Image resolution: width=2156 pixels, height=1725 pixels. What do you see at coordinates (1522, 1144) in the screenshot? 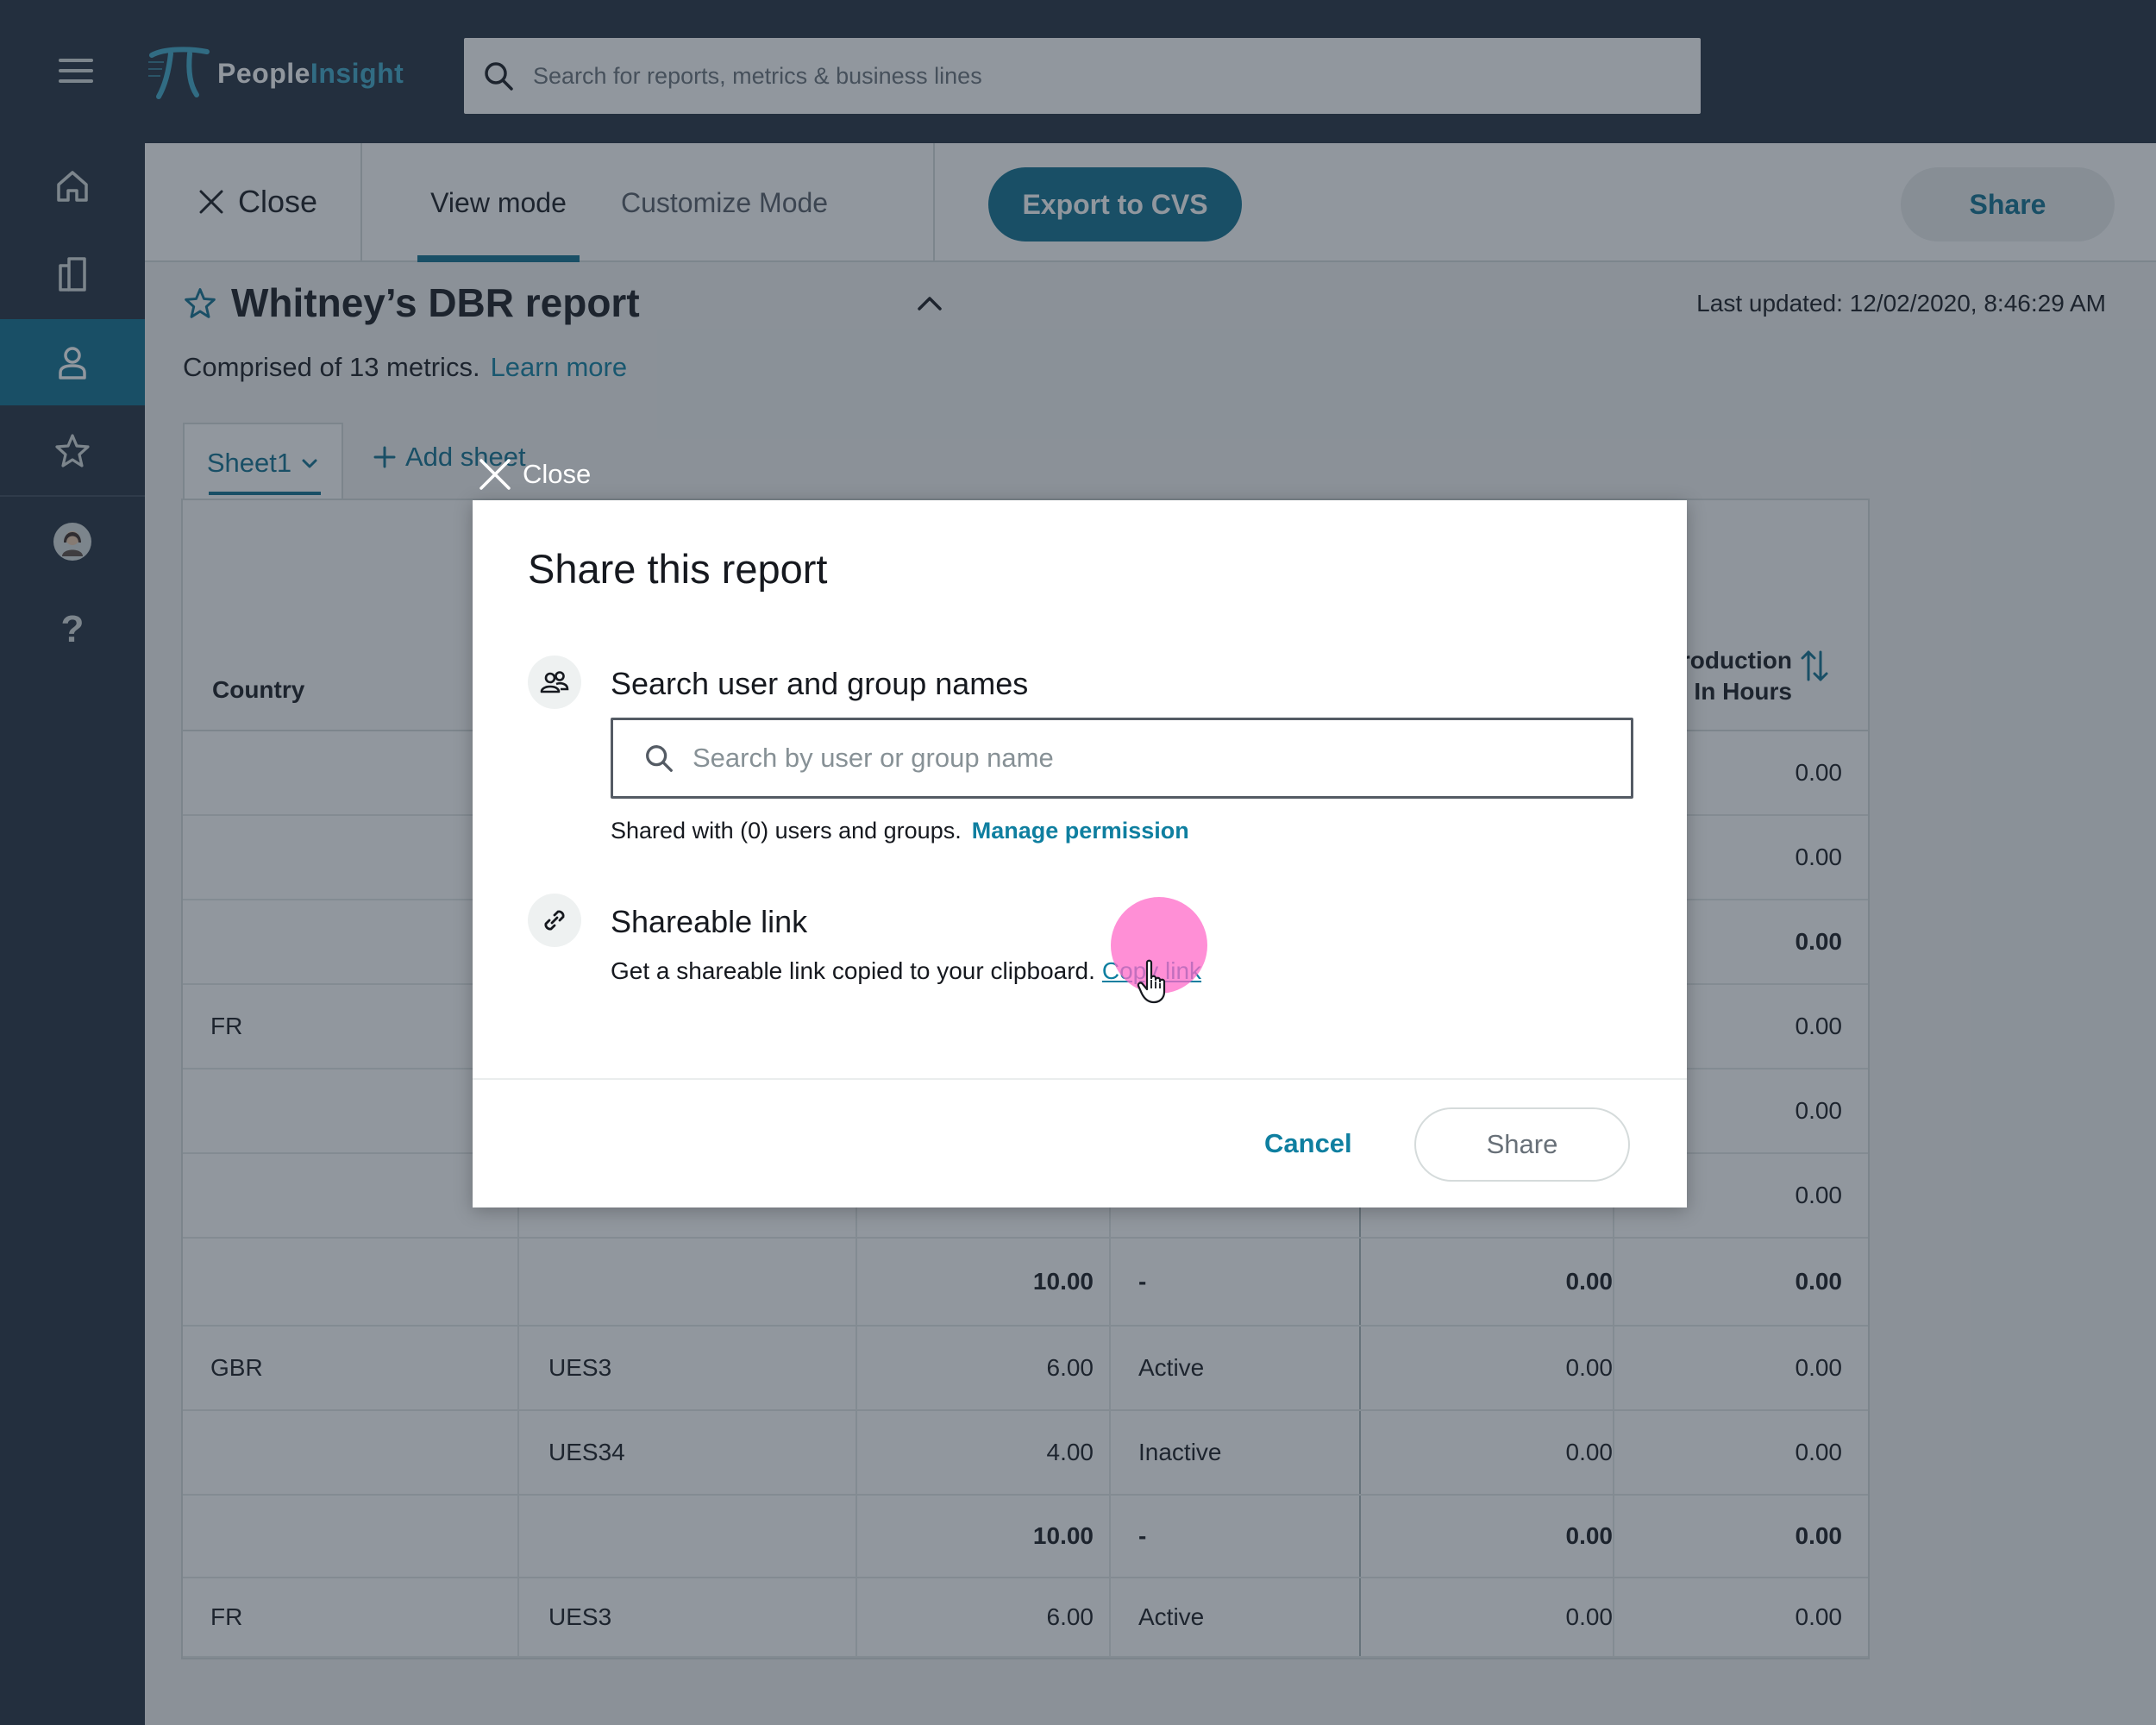
I see `share-button: Share` at bounding box center [1522, 1144].